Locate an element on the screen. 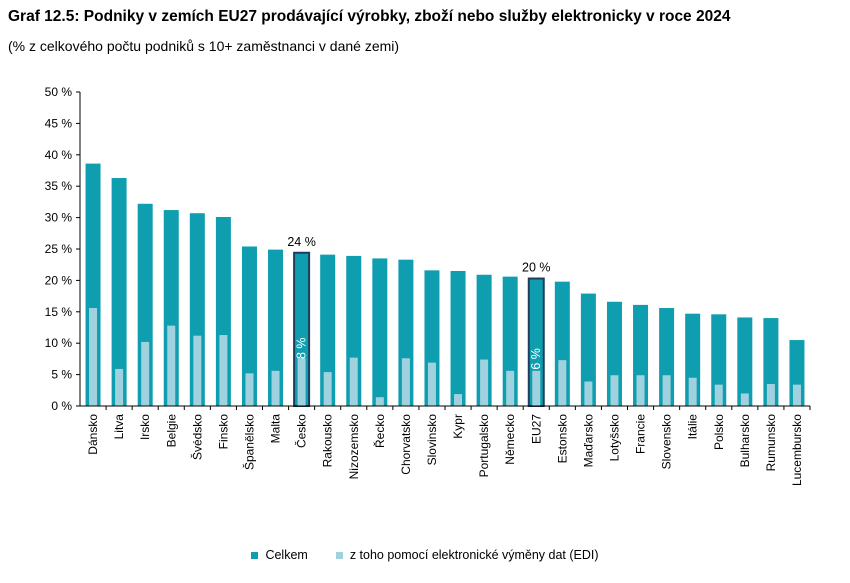 This screenshot has height=583, width=850. data-labels: 24 % 8 % 20 % 6 % is located at coordinates (418, 302).